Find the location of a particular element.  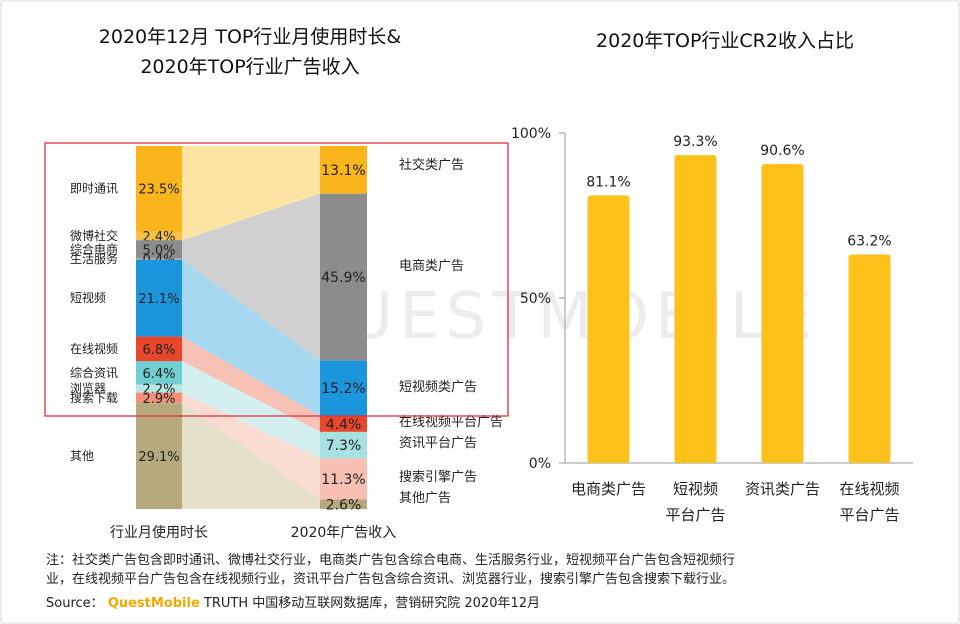

watermark-text: QUESTMOBILE is located at coordinates (554, 317).